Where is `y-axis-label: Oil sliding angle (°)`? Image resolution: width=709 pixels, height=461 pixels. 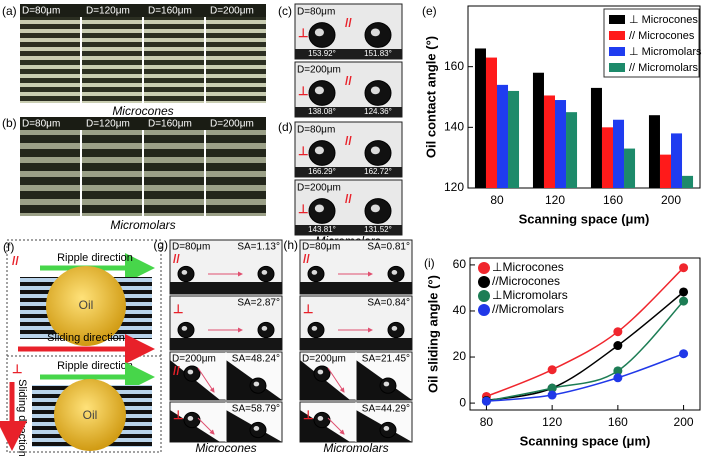 y-axis-label: Oil sliding angle (°) is located at coordinates (432, 334).